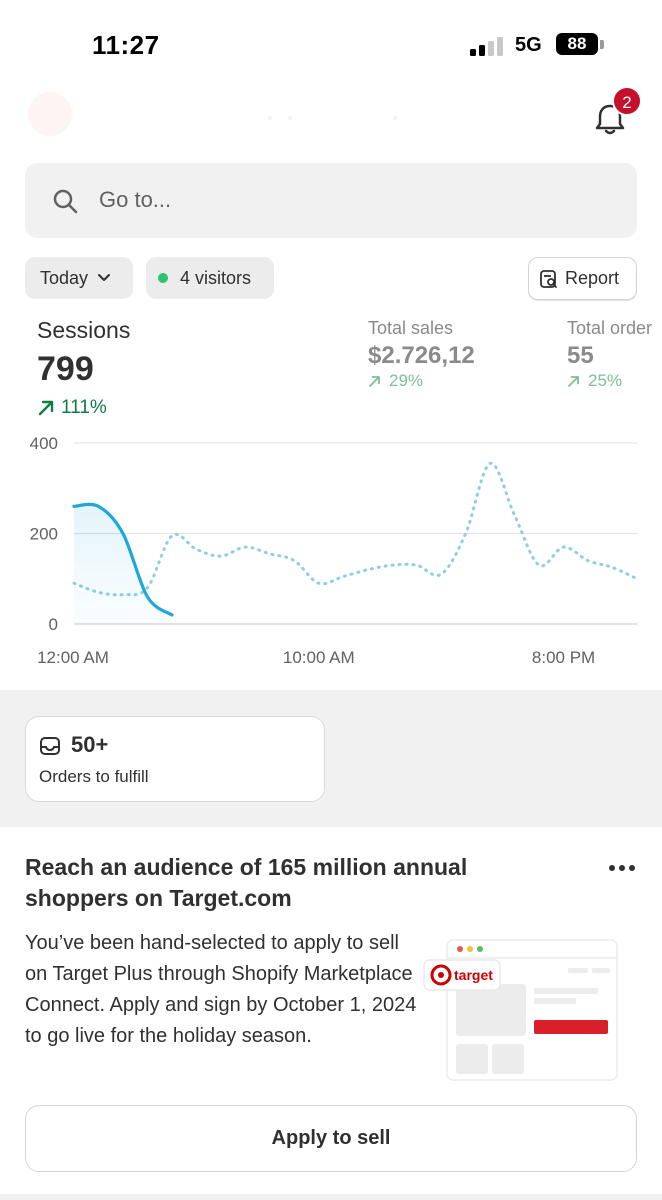  I want to click on total-orders-label: Total order, so click(610, 328).